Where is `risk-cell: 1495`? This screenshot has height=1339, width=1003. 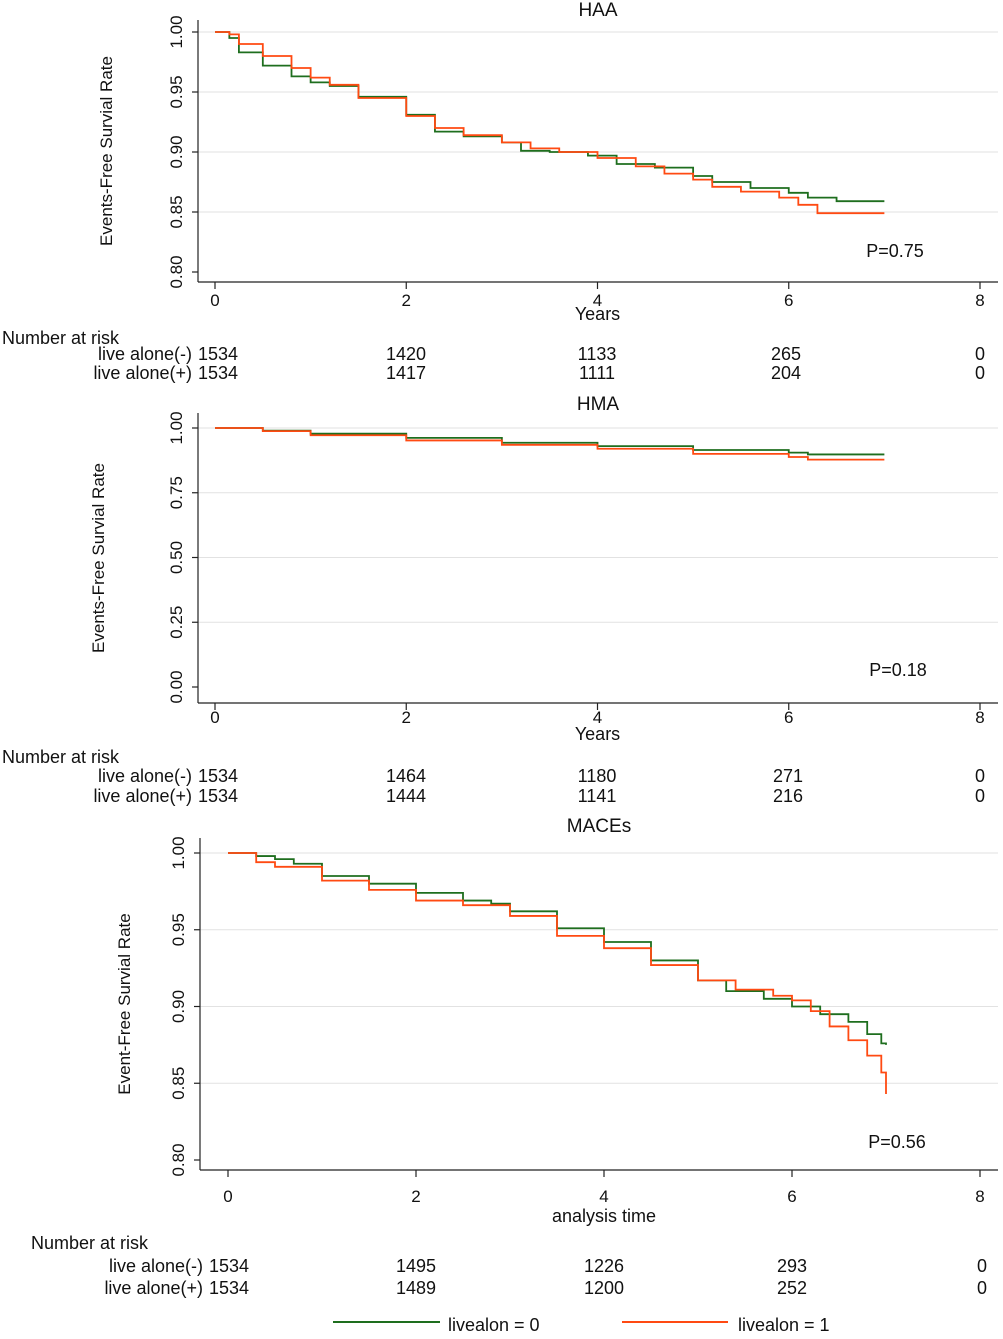
risk-cell: 1495 is located at coordinates (416, 1266).